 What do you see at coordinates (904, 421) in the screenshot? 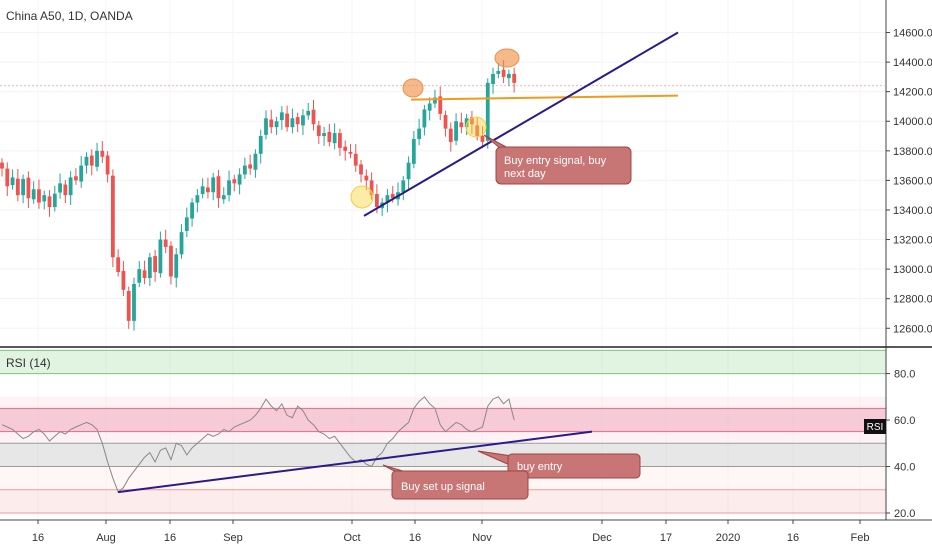
I see `rsi-tick-label: 60.0` at bounding box center [904, 421].